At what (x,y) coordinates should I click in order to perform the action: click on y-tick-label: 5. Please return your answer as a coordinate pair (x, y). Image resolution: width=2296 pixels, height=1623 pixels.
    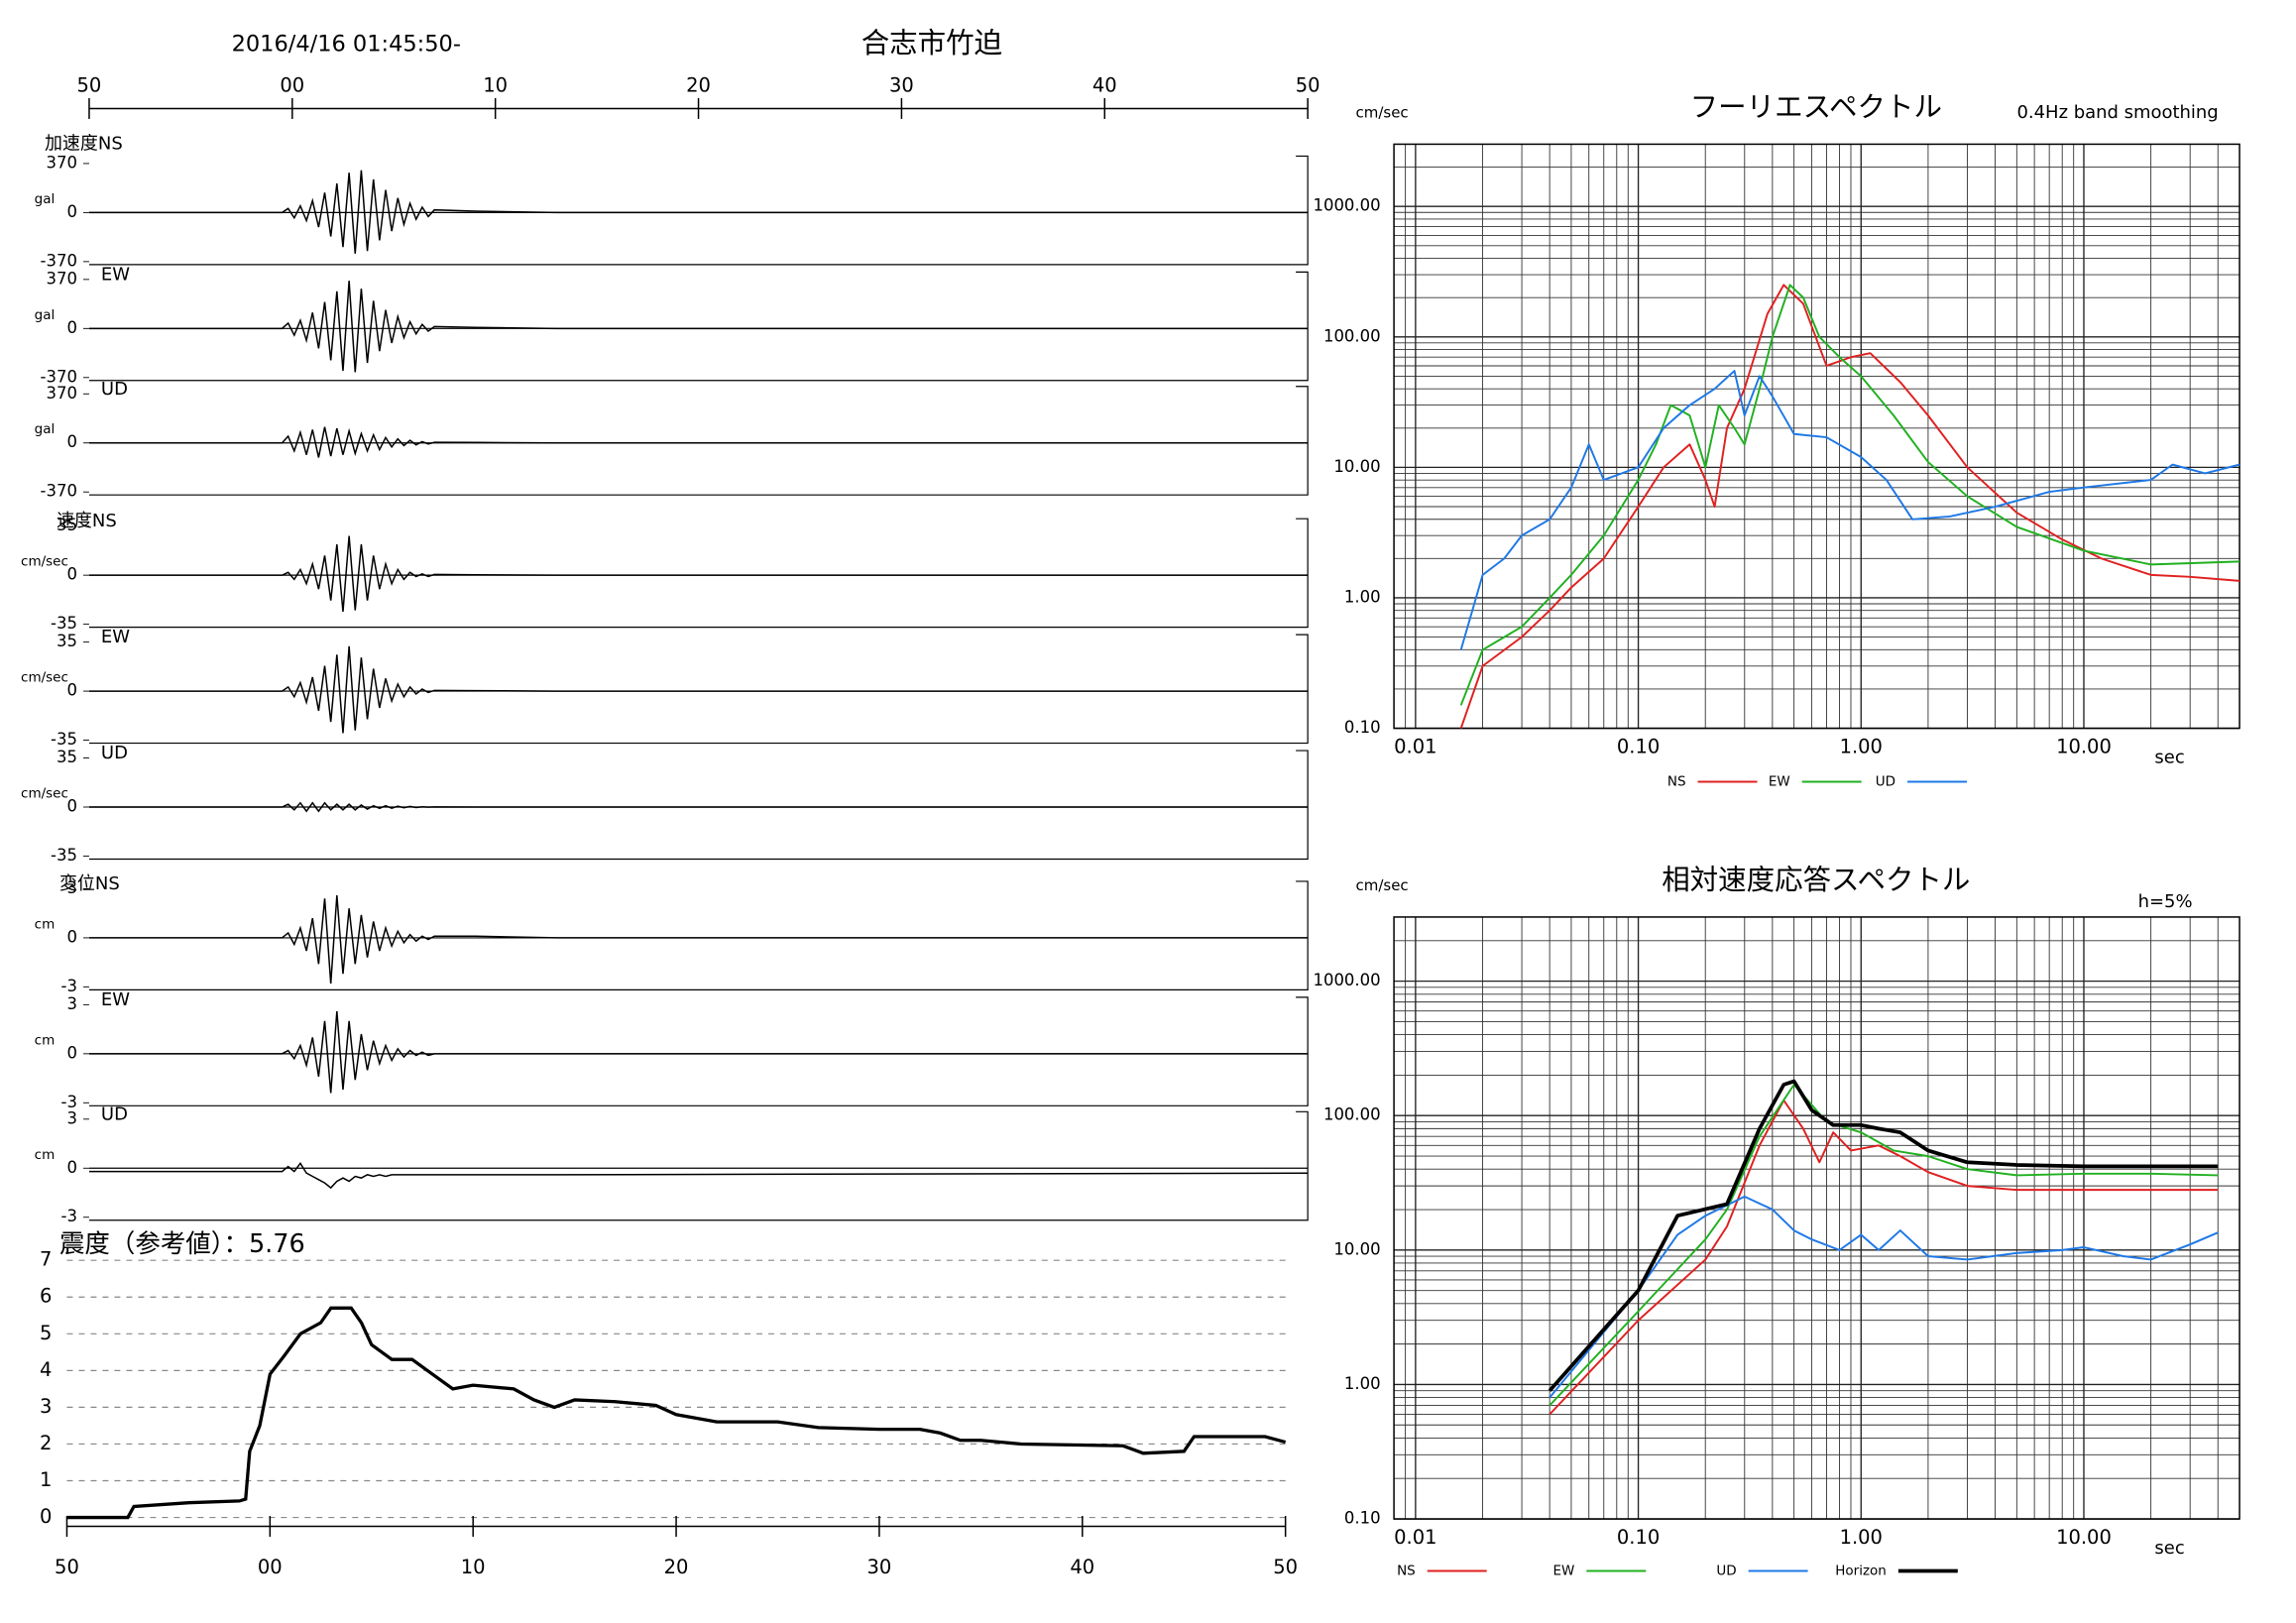
    Looking at the image, I should click on (46, 1333).